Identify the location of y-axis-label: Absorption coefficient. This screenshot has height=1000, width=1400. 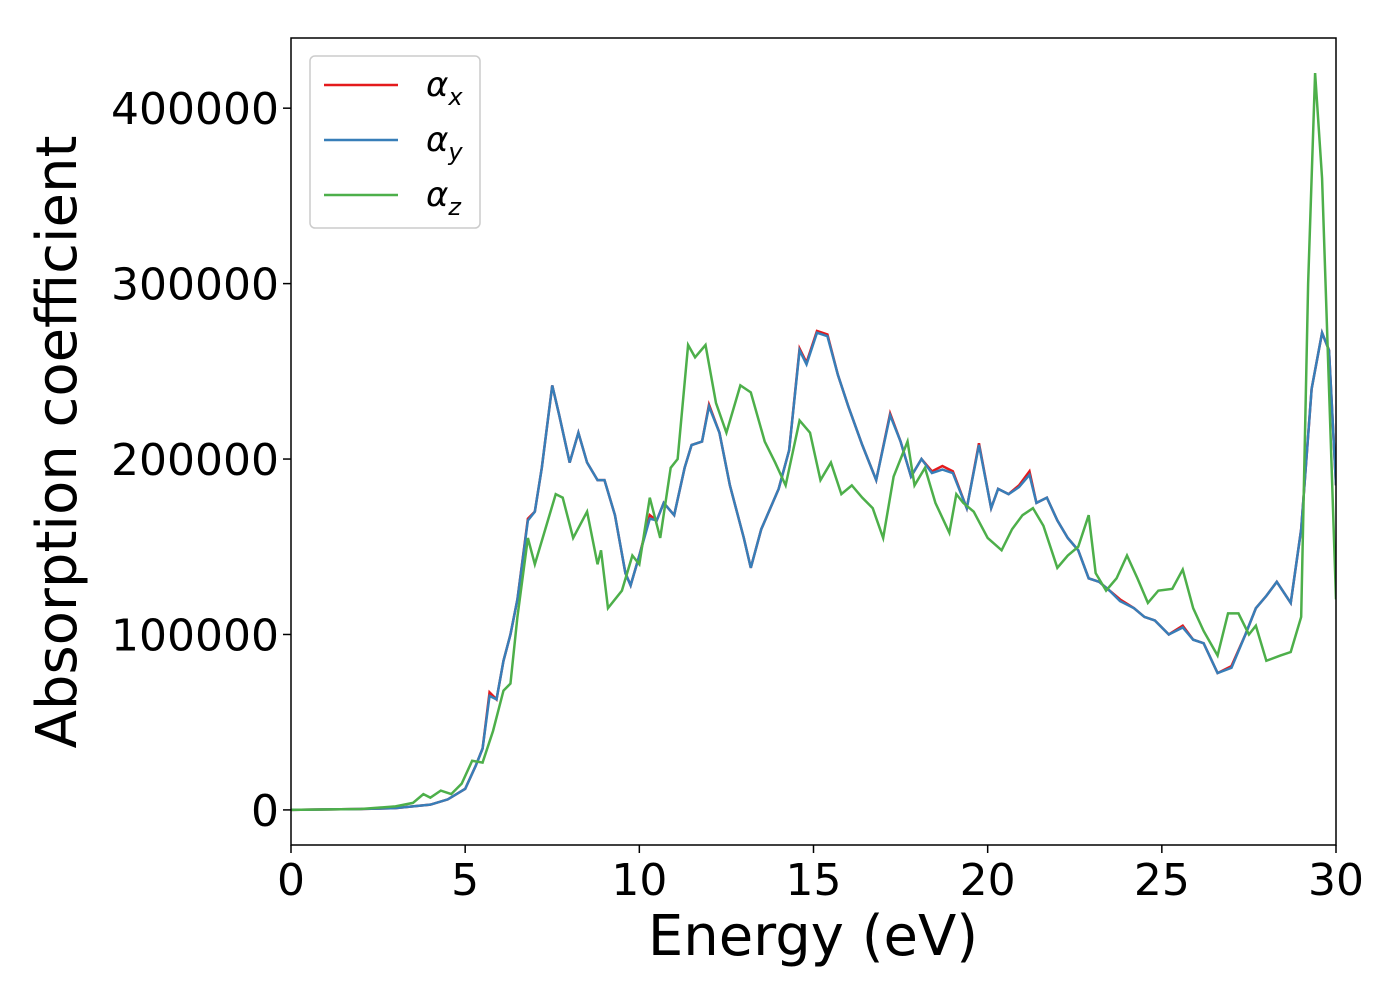
(57, 442).